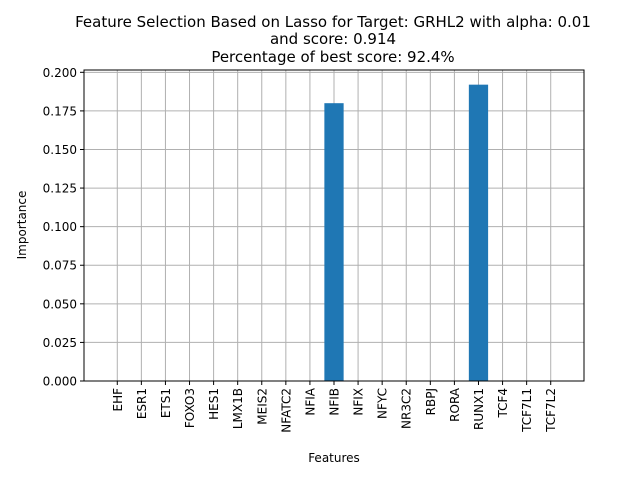  I want to click on x-tick-label: RORA, so click(455, 404).